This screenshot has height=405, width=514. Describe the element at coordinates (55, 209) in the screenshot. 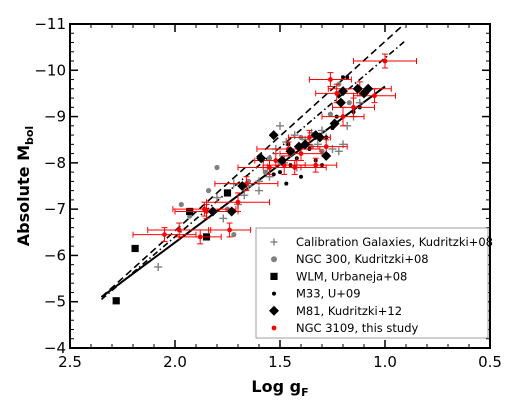

I see `y-tick-label: −7` at that location.